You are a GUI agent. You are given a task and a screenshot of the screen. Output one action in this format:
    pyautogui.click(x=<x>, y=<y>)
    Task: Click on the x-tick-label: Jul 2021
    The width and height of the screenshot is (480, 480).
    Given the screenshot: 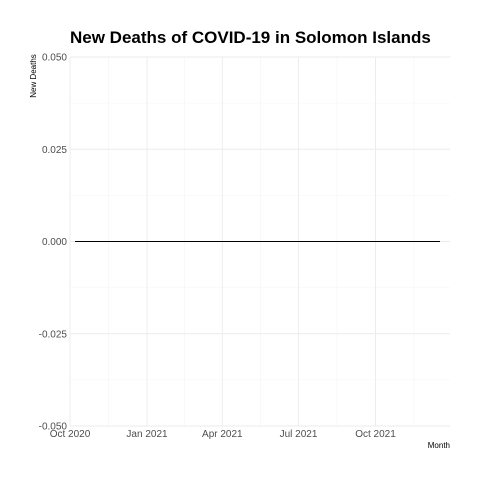 What is the action you would take?
    pyautogui.click(x=299, y=434)
    